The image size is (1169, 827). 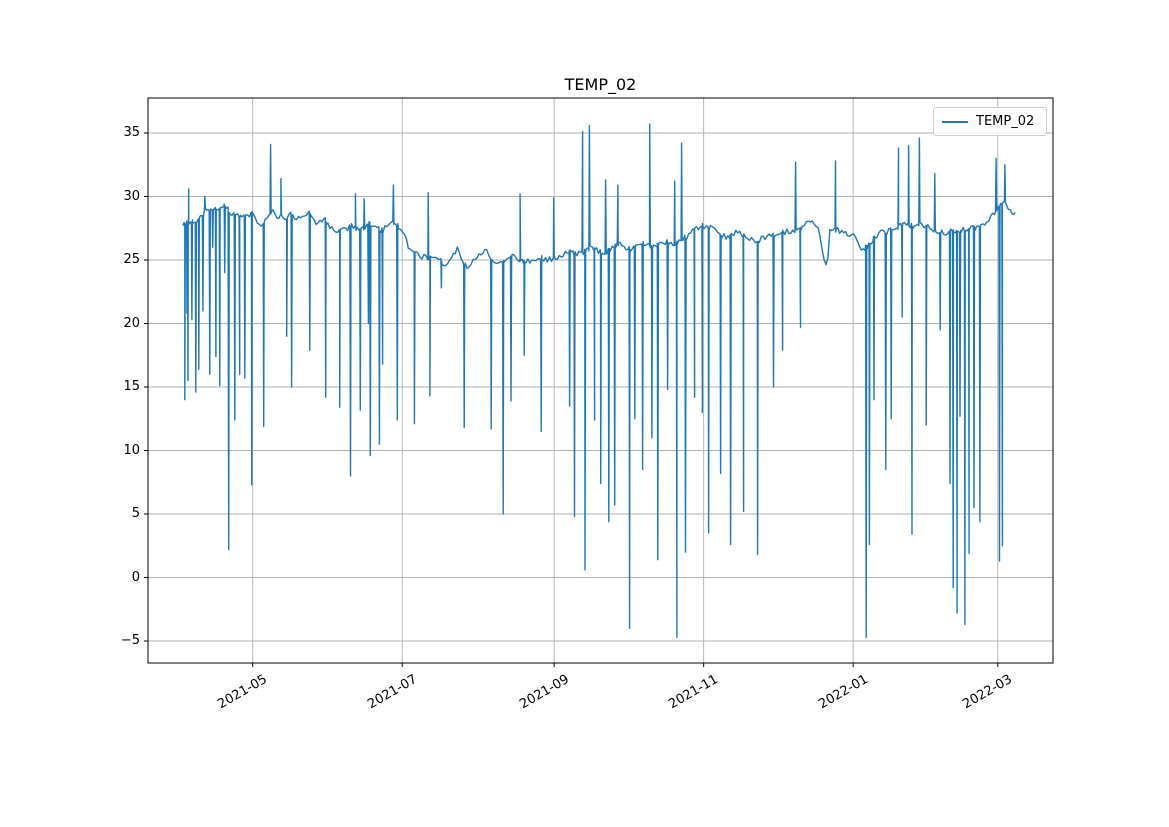 What do you see at coordinates (131, 259) in the screenshot?
I see `y-tick-label: 25` at bounding box center [131, 259].